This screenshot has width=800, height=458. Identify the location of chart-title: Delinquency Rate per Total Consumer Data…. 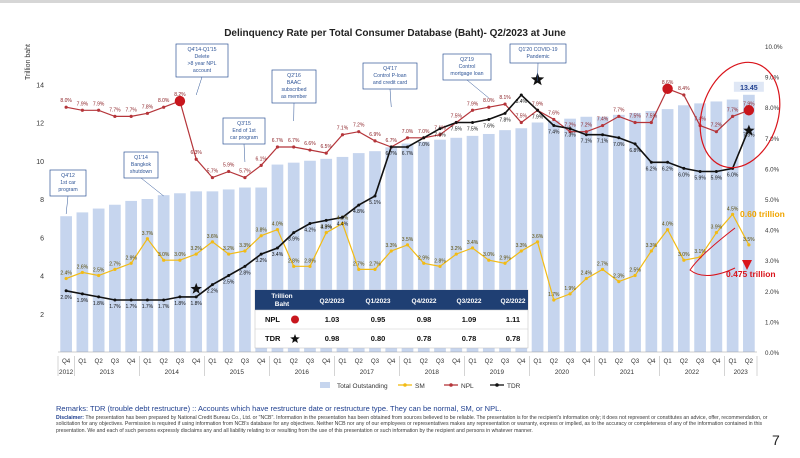
(395, 33).